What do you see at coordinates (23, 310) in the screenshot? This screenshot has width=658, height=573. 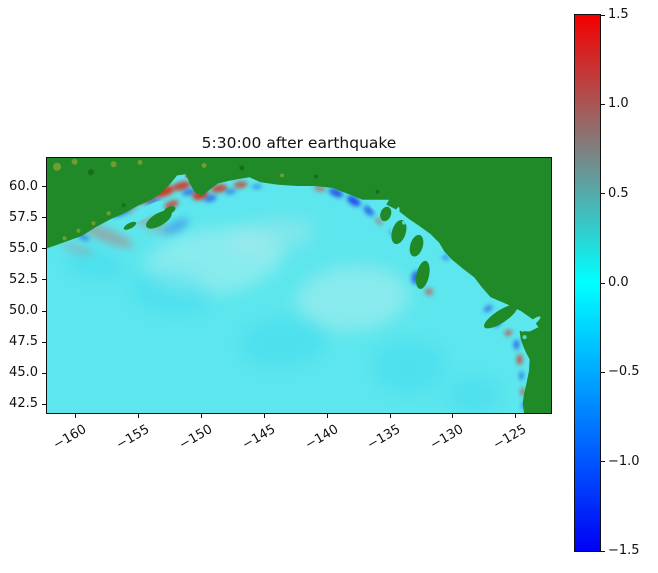 I see `y-tick-label: 50.0` at bounding box center [23, 310].